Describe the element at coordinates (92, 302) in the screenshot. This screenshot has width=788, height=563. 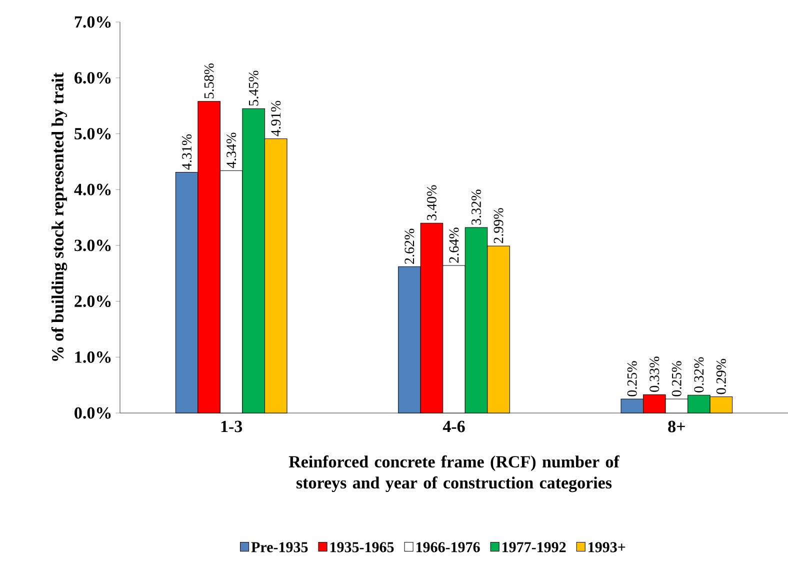
I see `y-tick-label: 2.0%` at that location.